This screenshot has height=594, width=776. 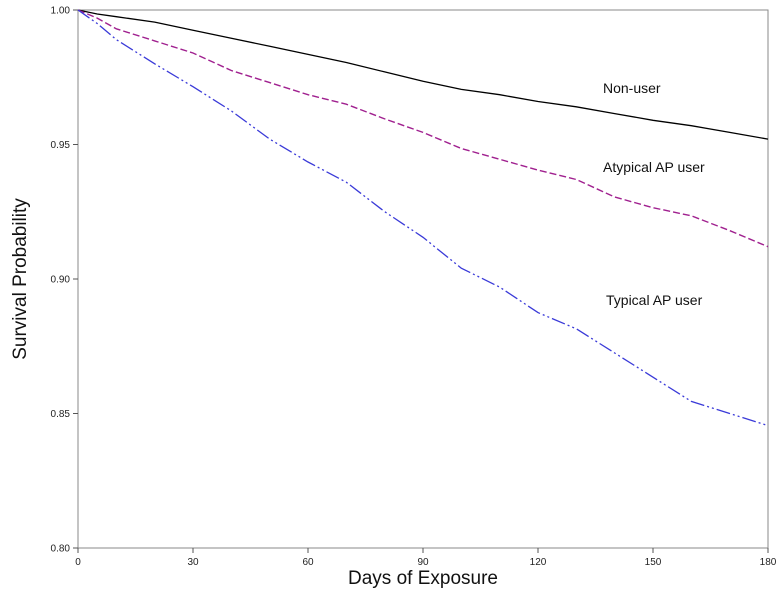 I want to click on series-label: Typical AP user, so click(x=654, y=300).